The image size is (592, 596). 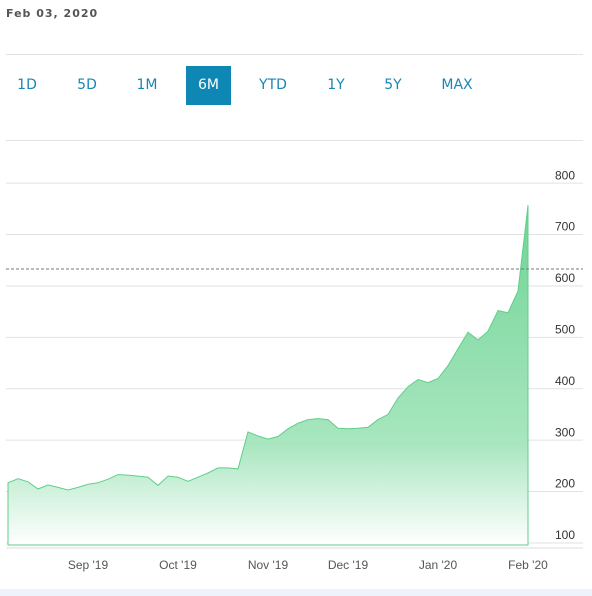 What do you see at coordinates (438, 565) in the screenshot?
I see `x-tick-label: Jan '20` at bounding box center [438, 565].